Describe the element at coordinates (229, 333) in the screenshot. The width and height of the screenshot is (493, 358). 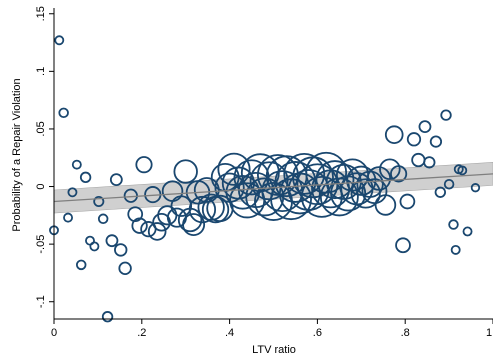
I see `x-tick-label-2: .4` at that location.